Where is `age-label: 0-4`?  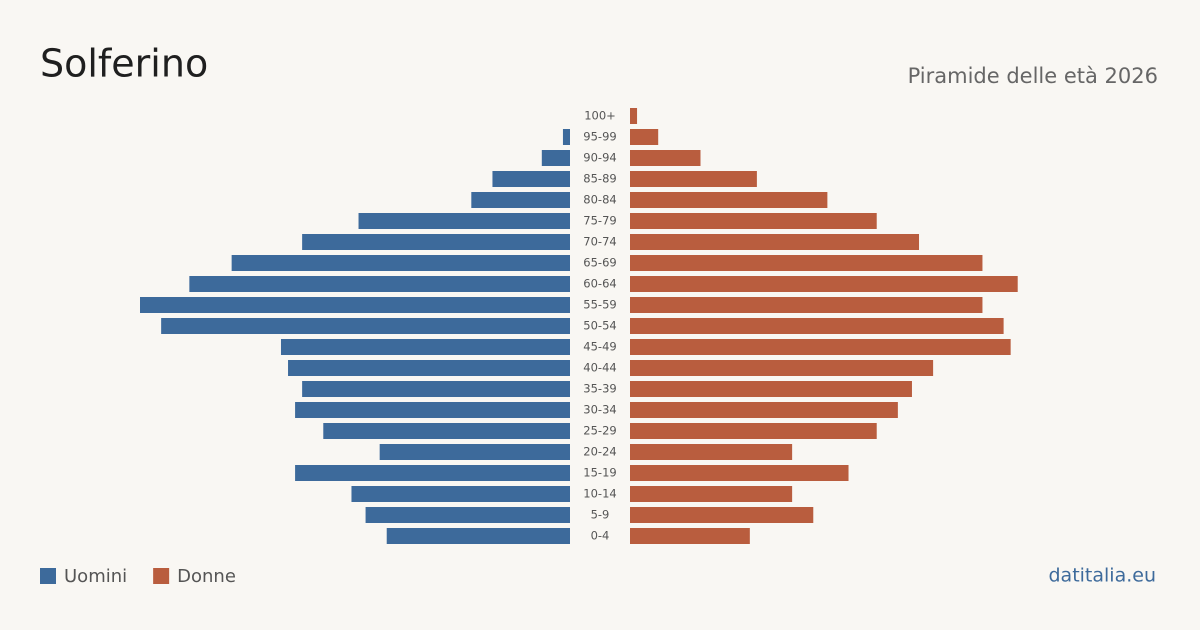 age-label: 0-4 is located at coordinates (600, 536).